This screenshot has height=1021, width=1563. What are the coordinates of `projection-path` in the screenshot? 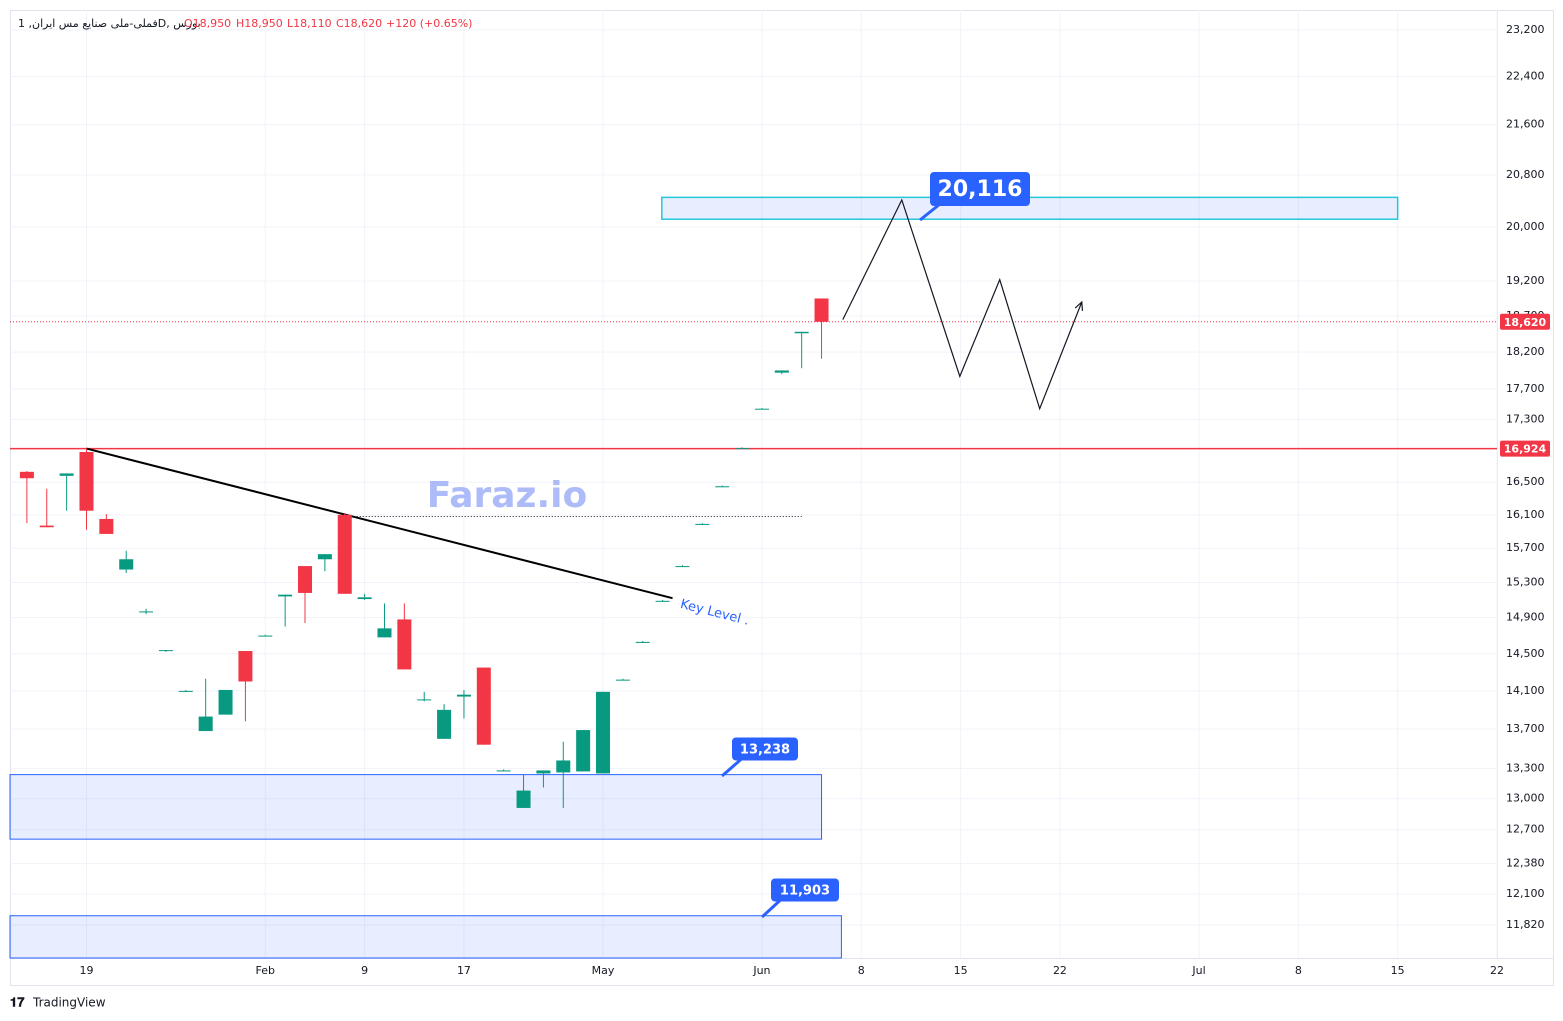 It's located at (962, 304).